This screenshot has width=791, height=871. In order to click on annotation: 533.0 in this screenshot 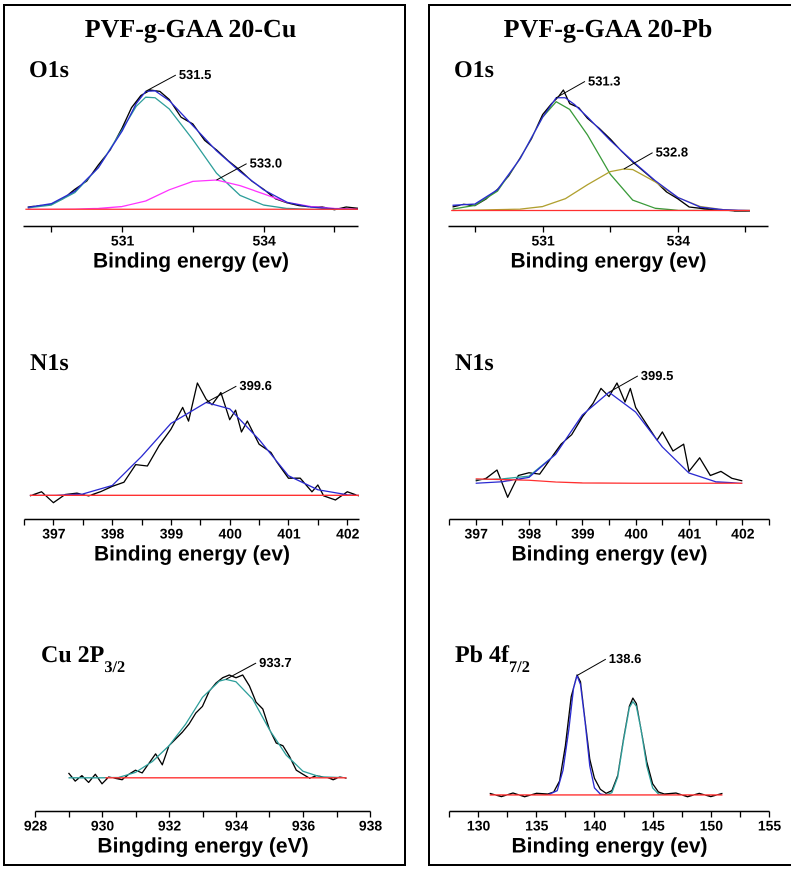, I will do `click(266, 163)`.